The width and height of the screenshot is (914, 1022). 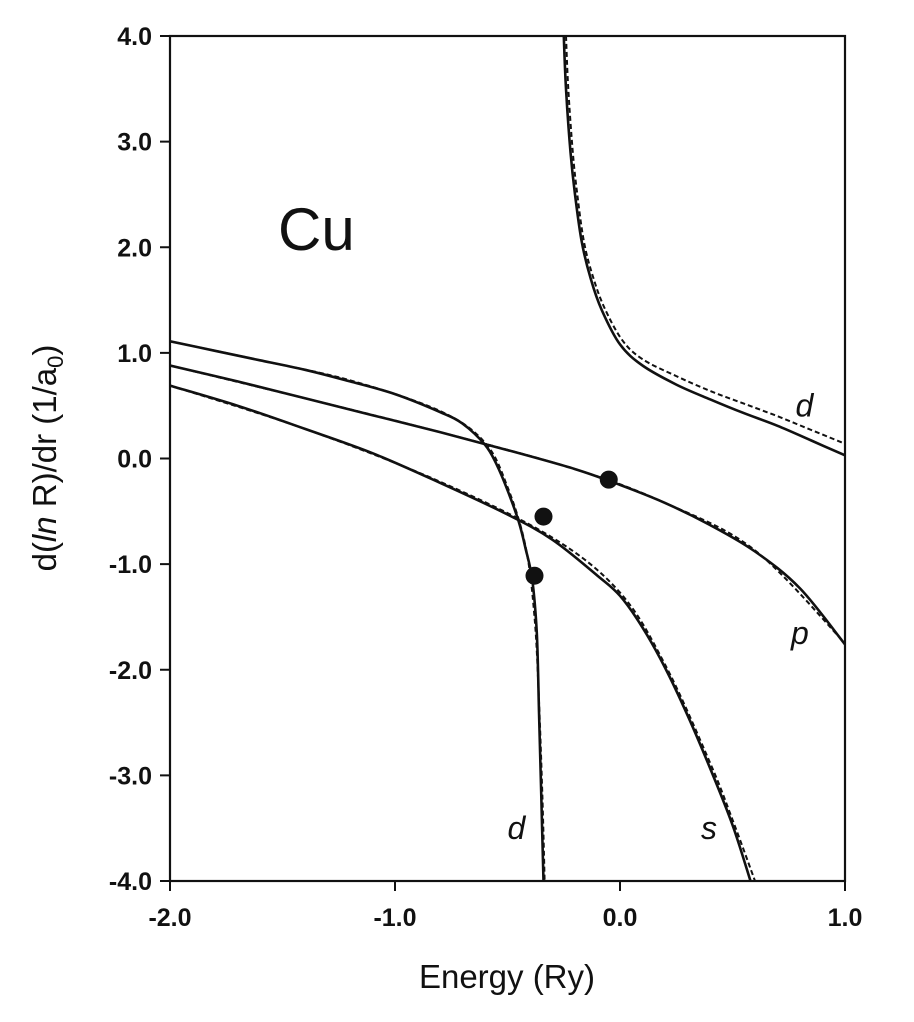 I want to click on y-tick-label: 3.0, so click(x=134, y=143).